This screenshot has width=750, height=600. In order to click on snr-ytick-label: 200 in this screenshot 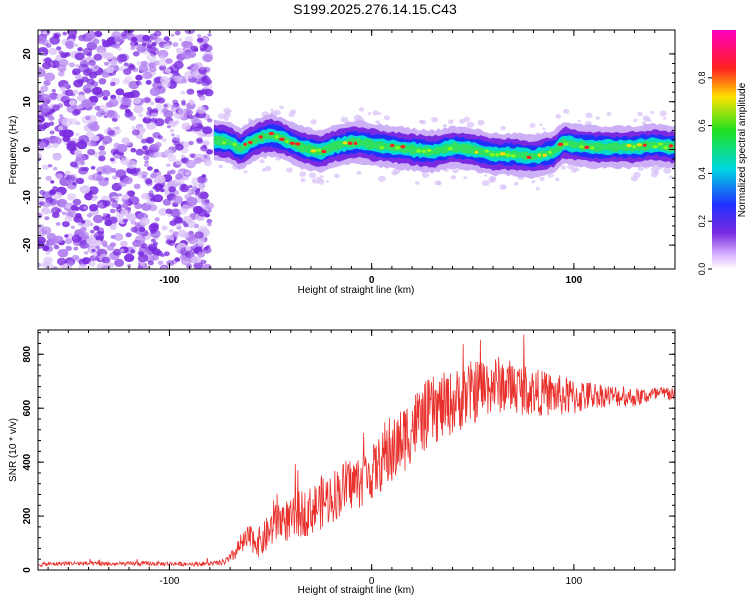, I will do `click(27, 515)`.